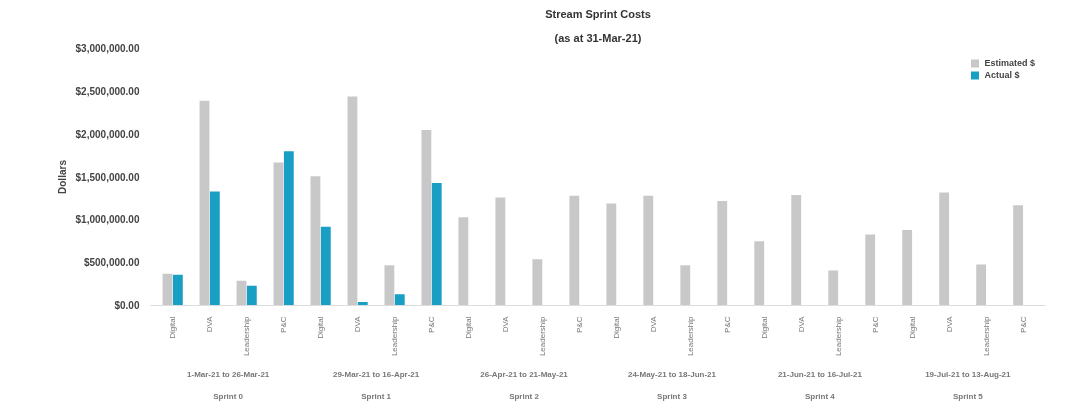 The image size is (1081, 409). Describe the element at coordinates (1002, 75) in the screenshot. I see `legend-label: Actual $` at that location.